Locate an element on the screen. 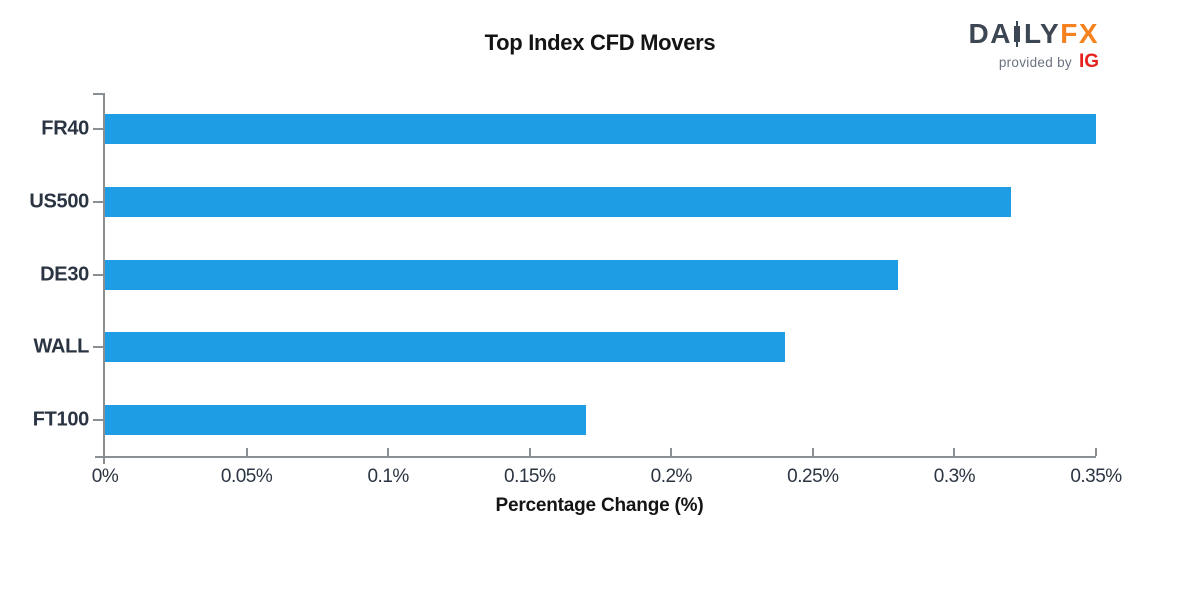 This screenshot has height=600, width=1200. x-axis-overshoot is located at coordinates (100, 457).